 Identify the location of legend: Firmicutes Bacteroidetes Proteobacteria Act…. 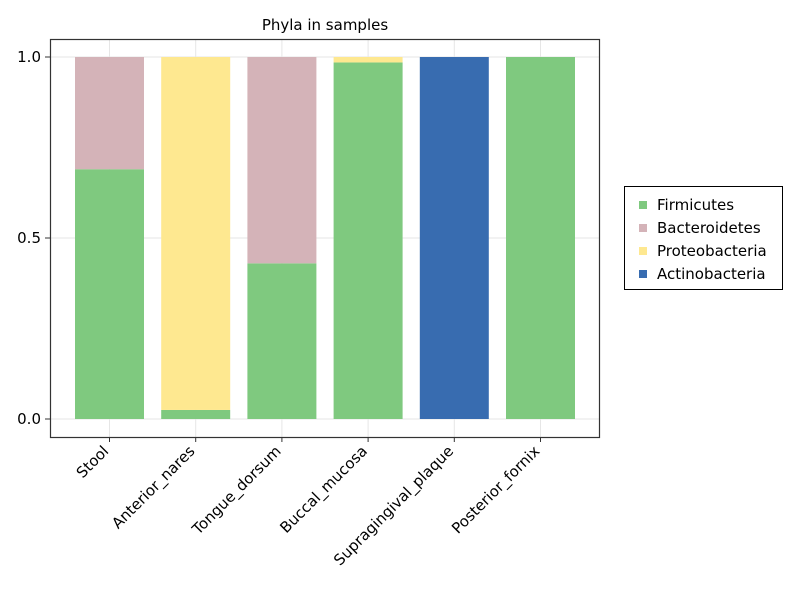
(703, 238).